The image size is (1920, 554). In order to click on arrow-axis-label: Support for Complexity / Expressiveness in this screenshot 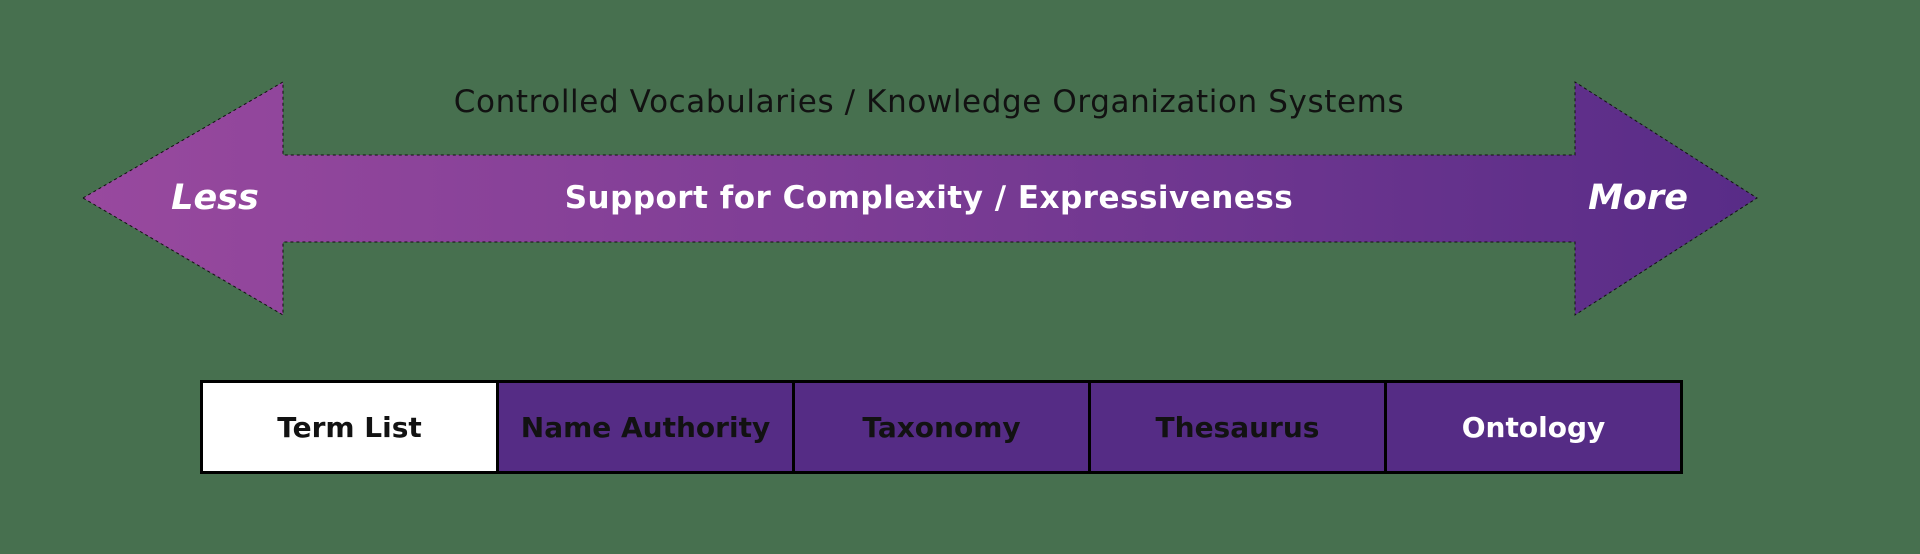, I will do `click(929, 198)`.